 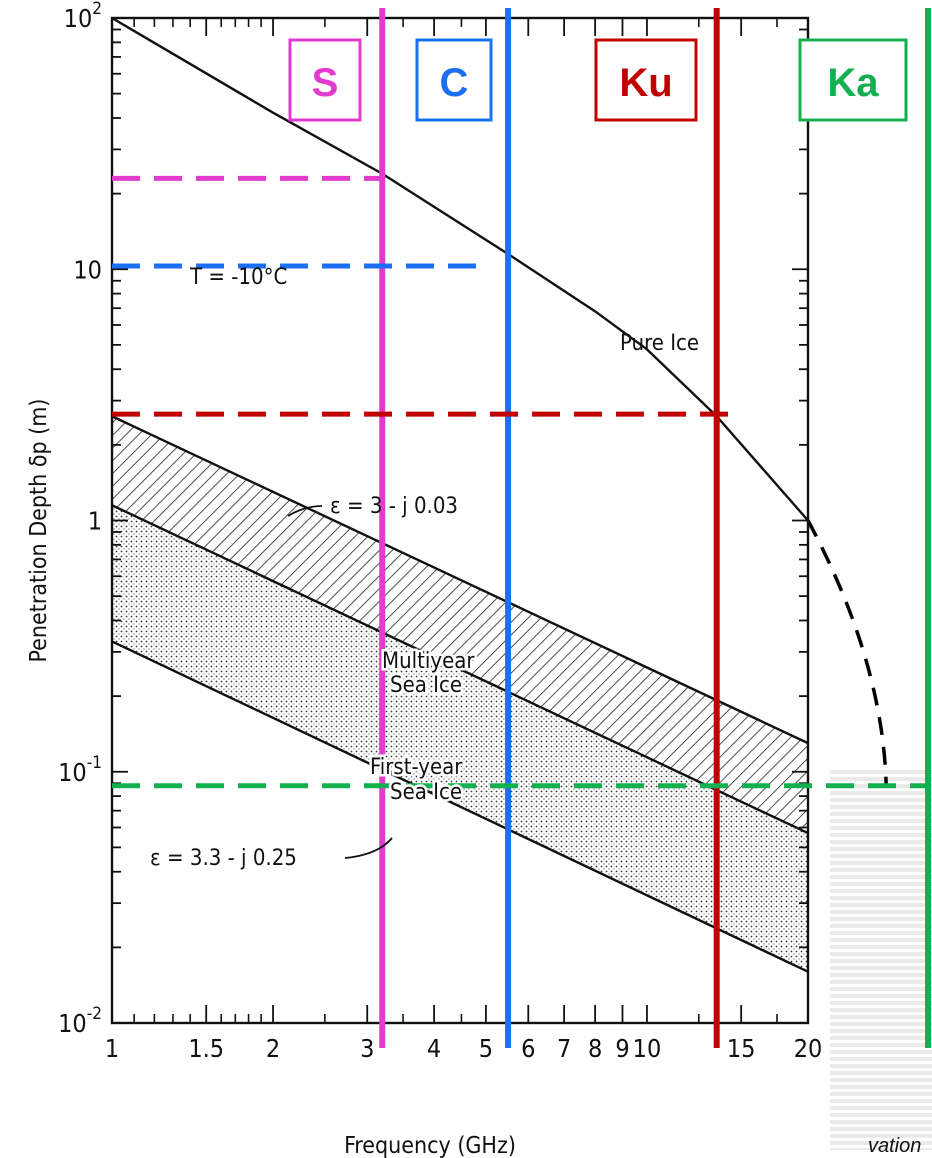 What do you see at coordinates (273, 1048) in the screenshot?
I see `x-tick-label: 2` at bounding box center [273, 1048].